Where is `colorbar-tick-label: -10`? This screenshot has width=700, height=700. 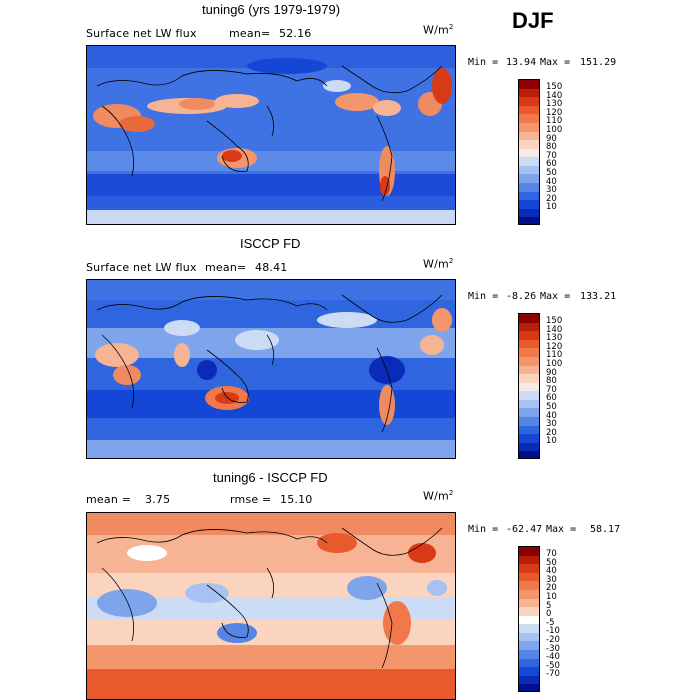
colorbar-tick-label: -10 is located at coordinates (553, 631).